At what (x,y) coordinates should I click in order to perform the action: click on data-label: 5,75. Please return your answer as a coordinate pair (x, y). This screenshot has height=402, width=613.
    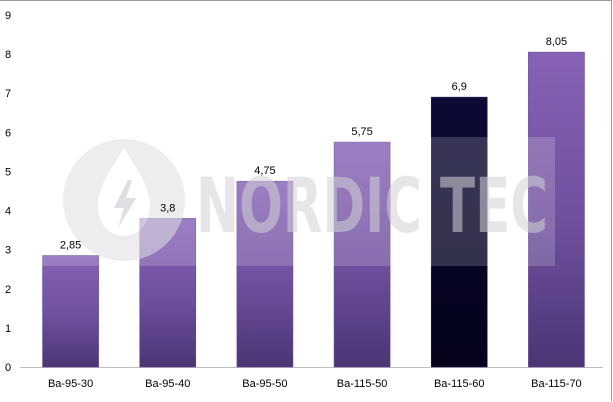
    Looking at the image, I should click on (361, 132).